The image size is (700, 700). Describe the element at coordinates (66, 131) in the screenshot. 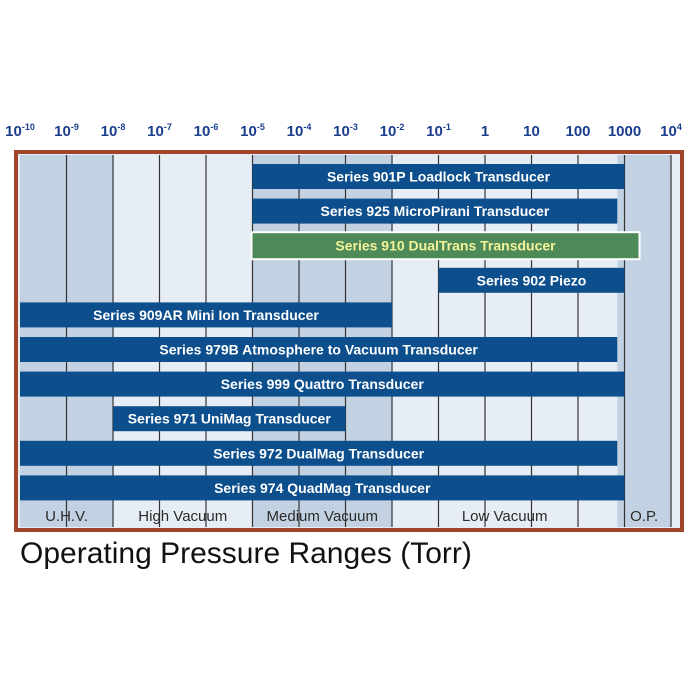

I see `x-tick-label: 10⁻⁹` at that location.